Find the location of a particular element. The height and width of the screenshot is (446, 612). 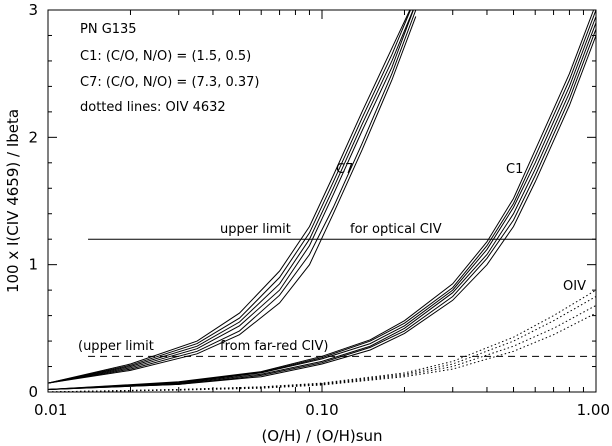

x-tick-label: 0.10 is located at coordinates (321, 410).